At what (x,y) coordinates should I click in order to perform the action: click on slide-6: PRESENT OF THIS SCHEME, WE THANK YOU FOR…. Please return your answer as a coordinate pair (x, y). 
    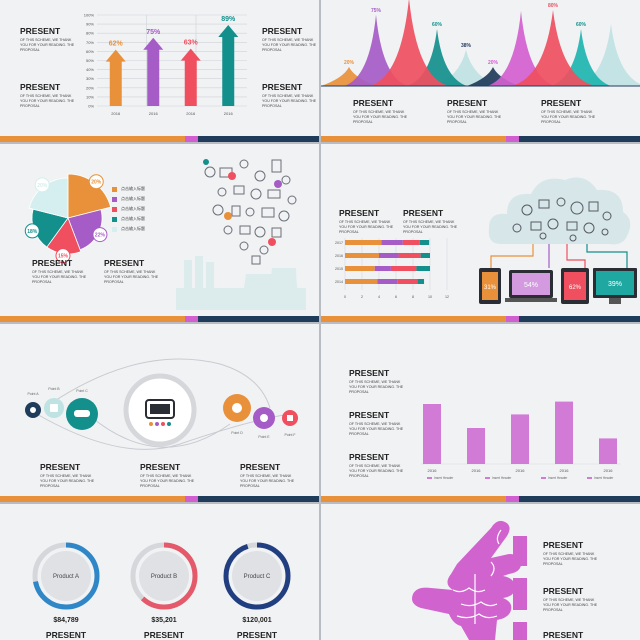
    Looking at the image, I should click on (480, 413).